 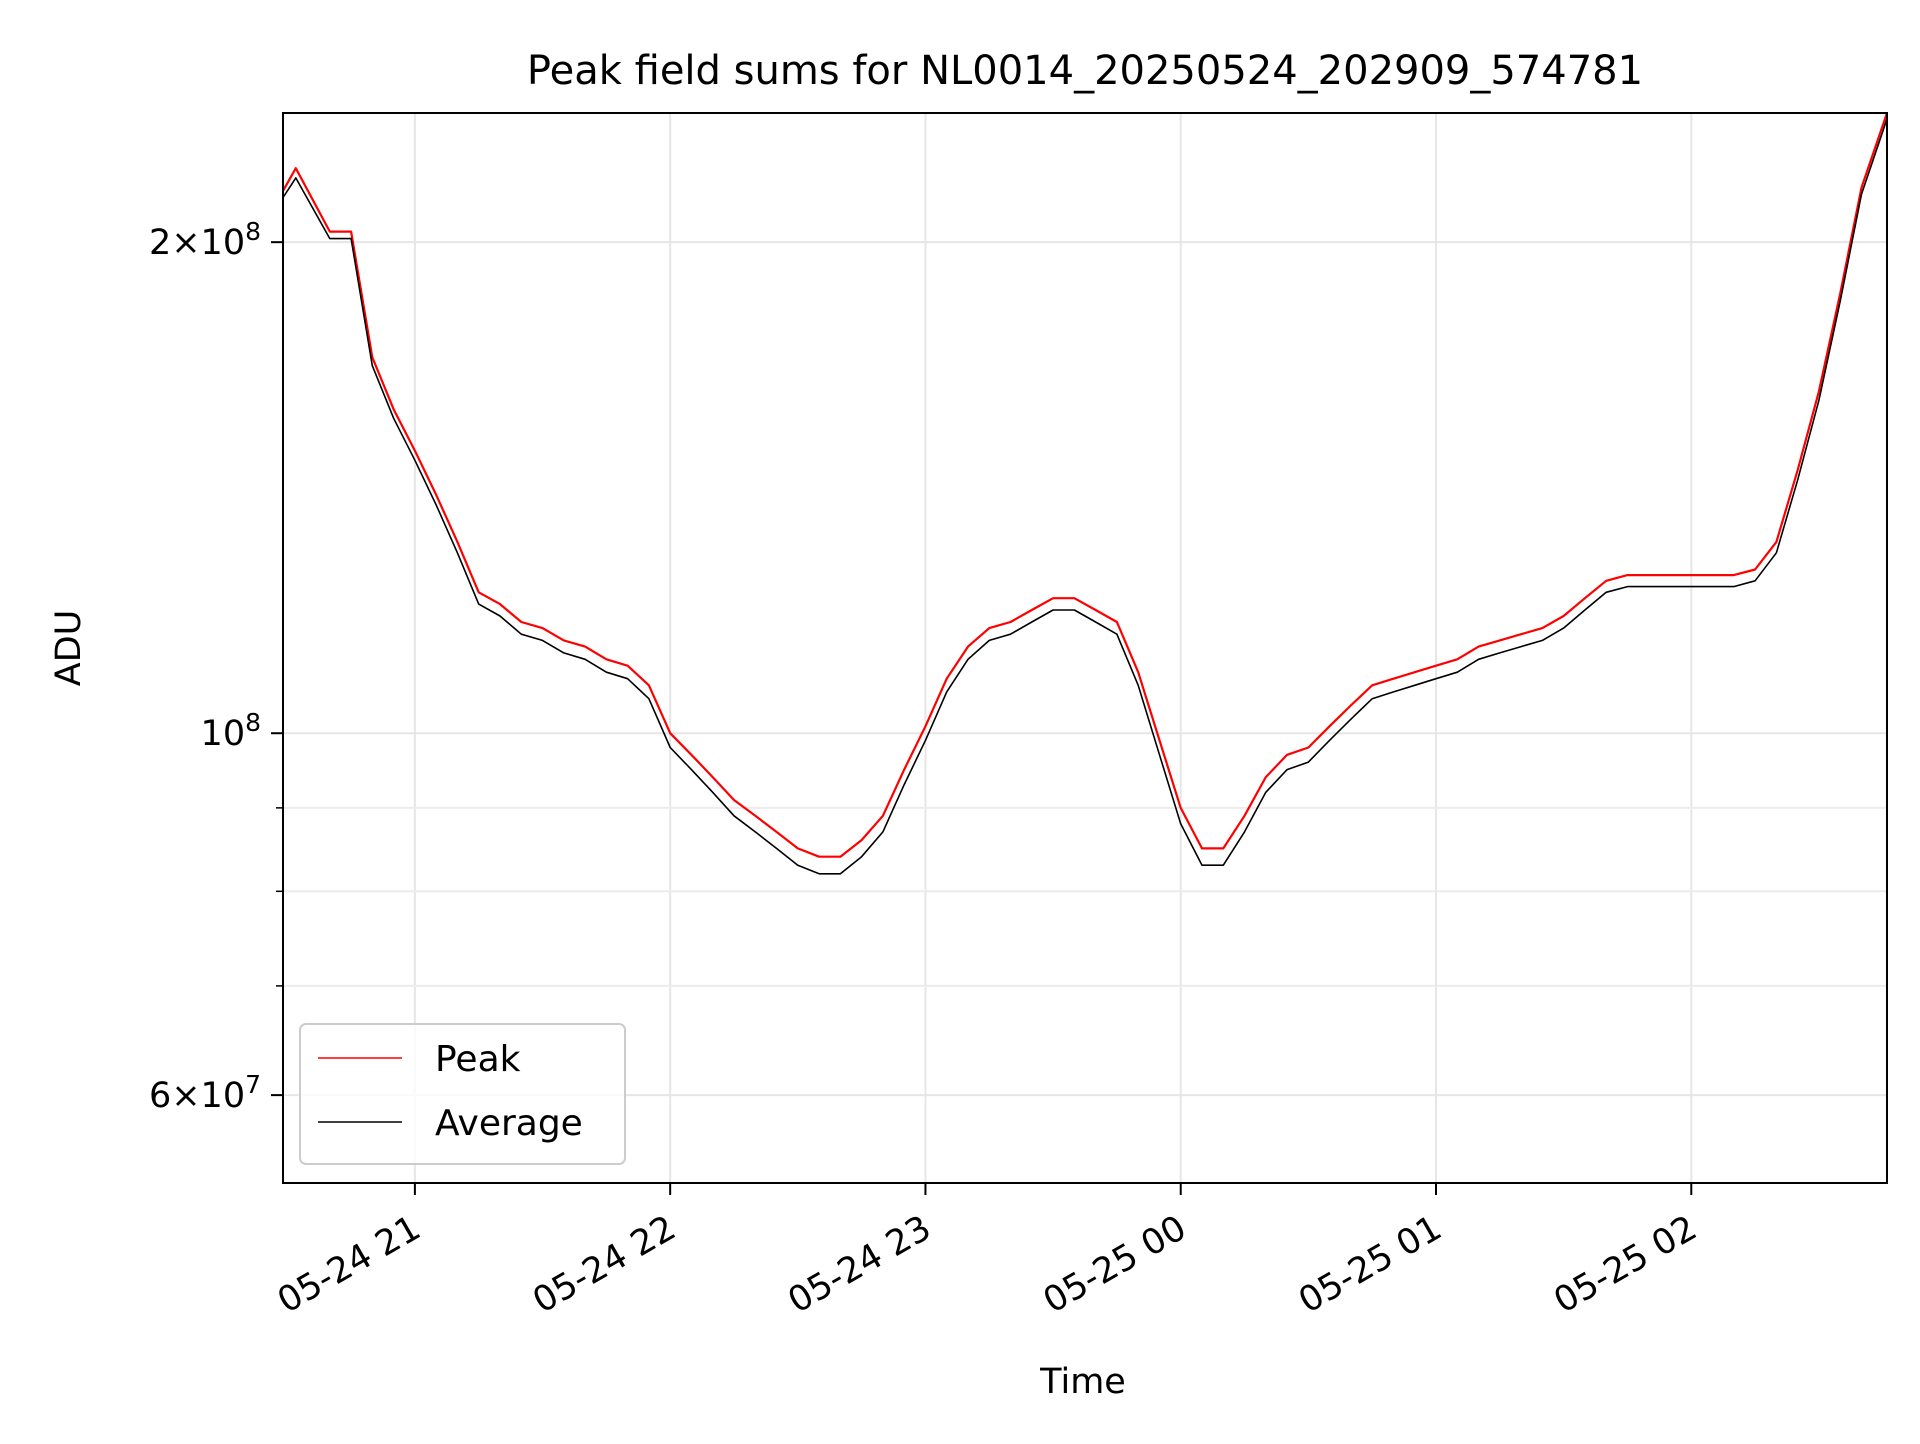 I want to click on y-axis-label: ADU, so click(x=69, y=648).